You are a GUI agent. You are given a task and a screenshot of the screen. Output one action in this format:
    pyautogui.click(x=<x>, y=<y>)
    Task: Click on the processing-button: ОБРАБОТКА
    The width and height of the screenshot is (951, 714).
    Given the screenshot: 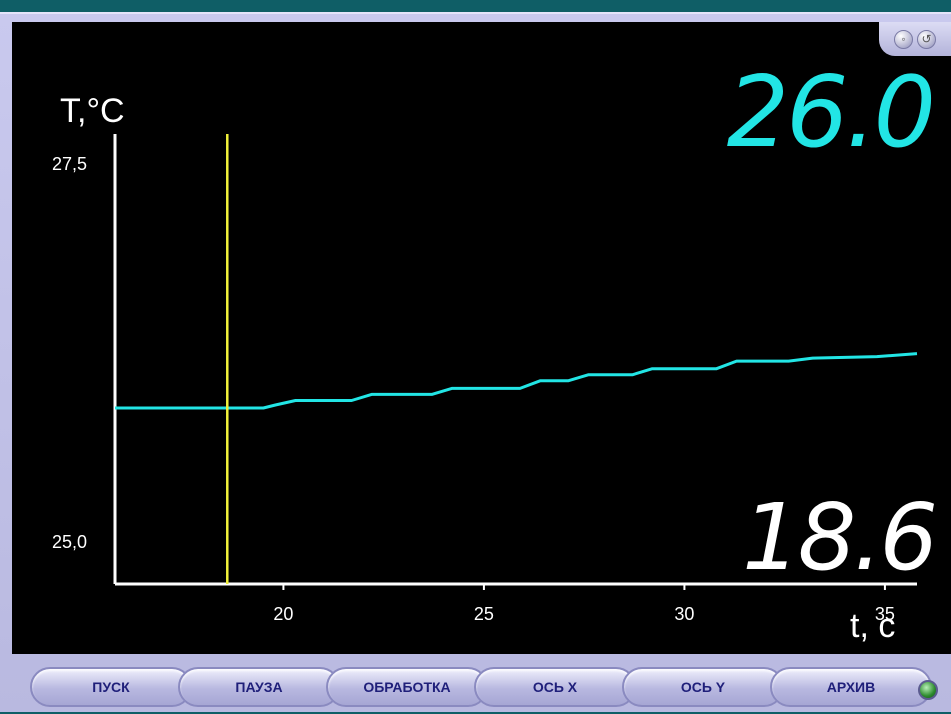 What is the action you would take?
    pyautogui.click(x=407, y=687)
    